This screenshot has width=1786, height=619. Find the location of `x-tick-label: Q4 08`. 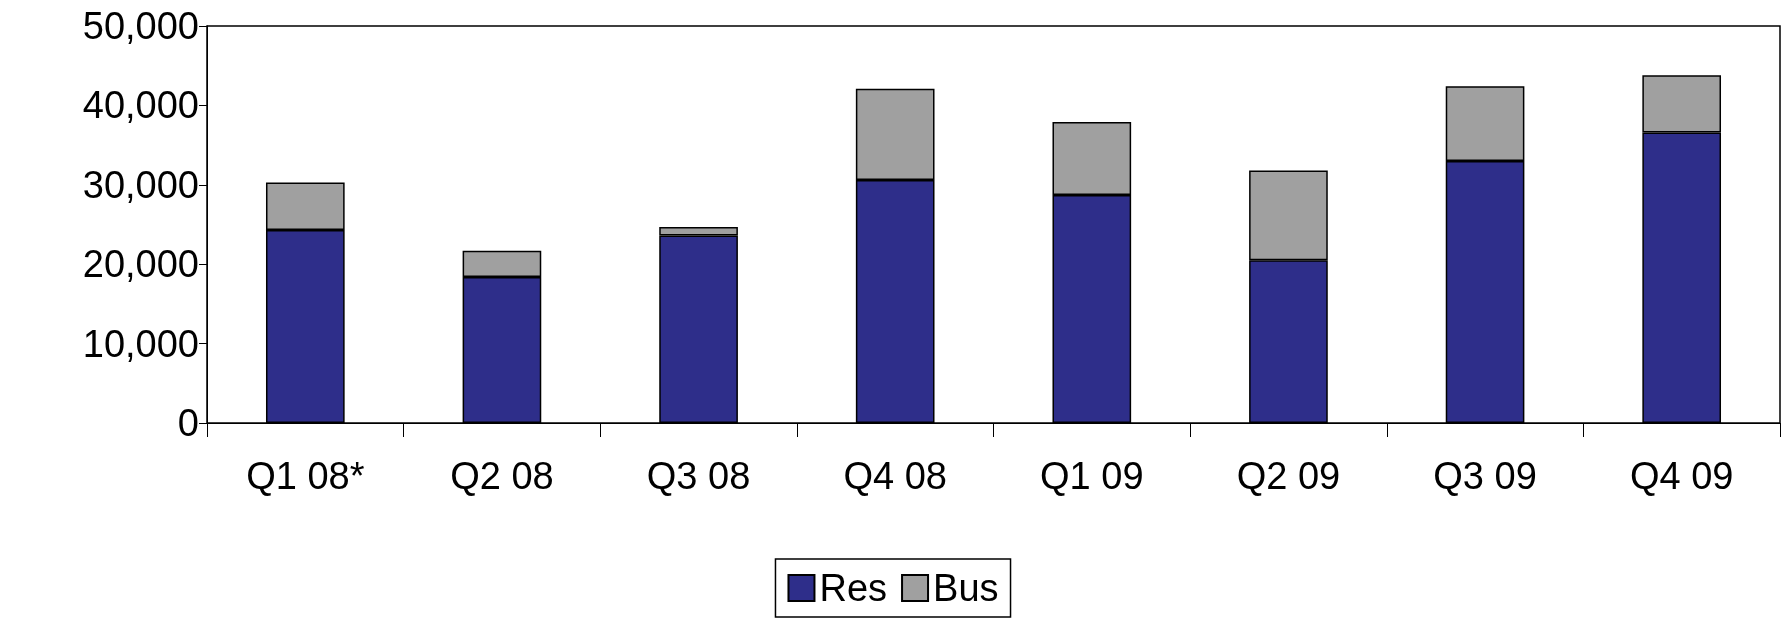

x-tick-label: Q4 08 is located at coordinates (895, 476).